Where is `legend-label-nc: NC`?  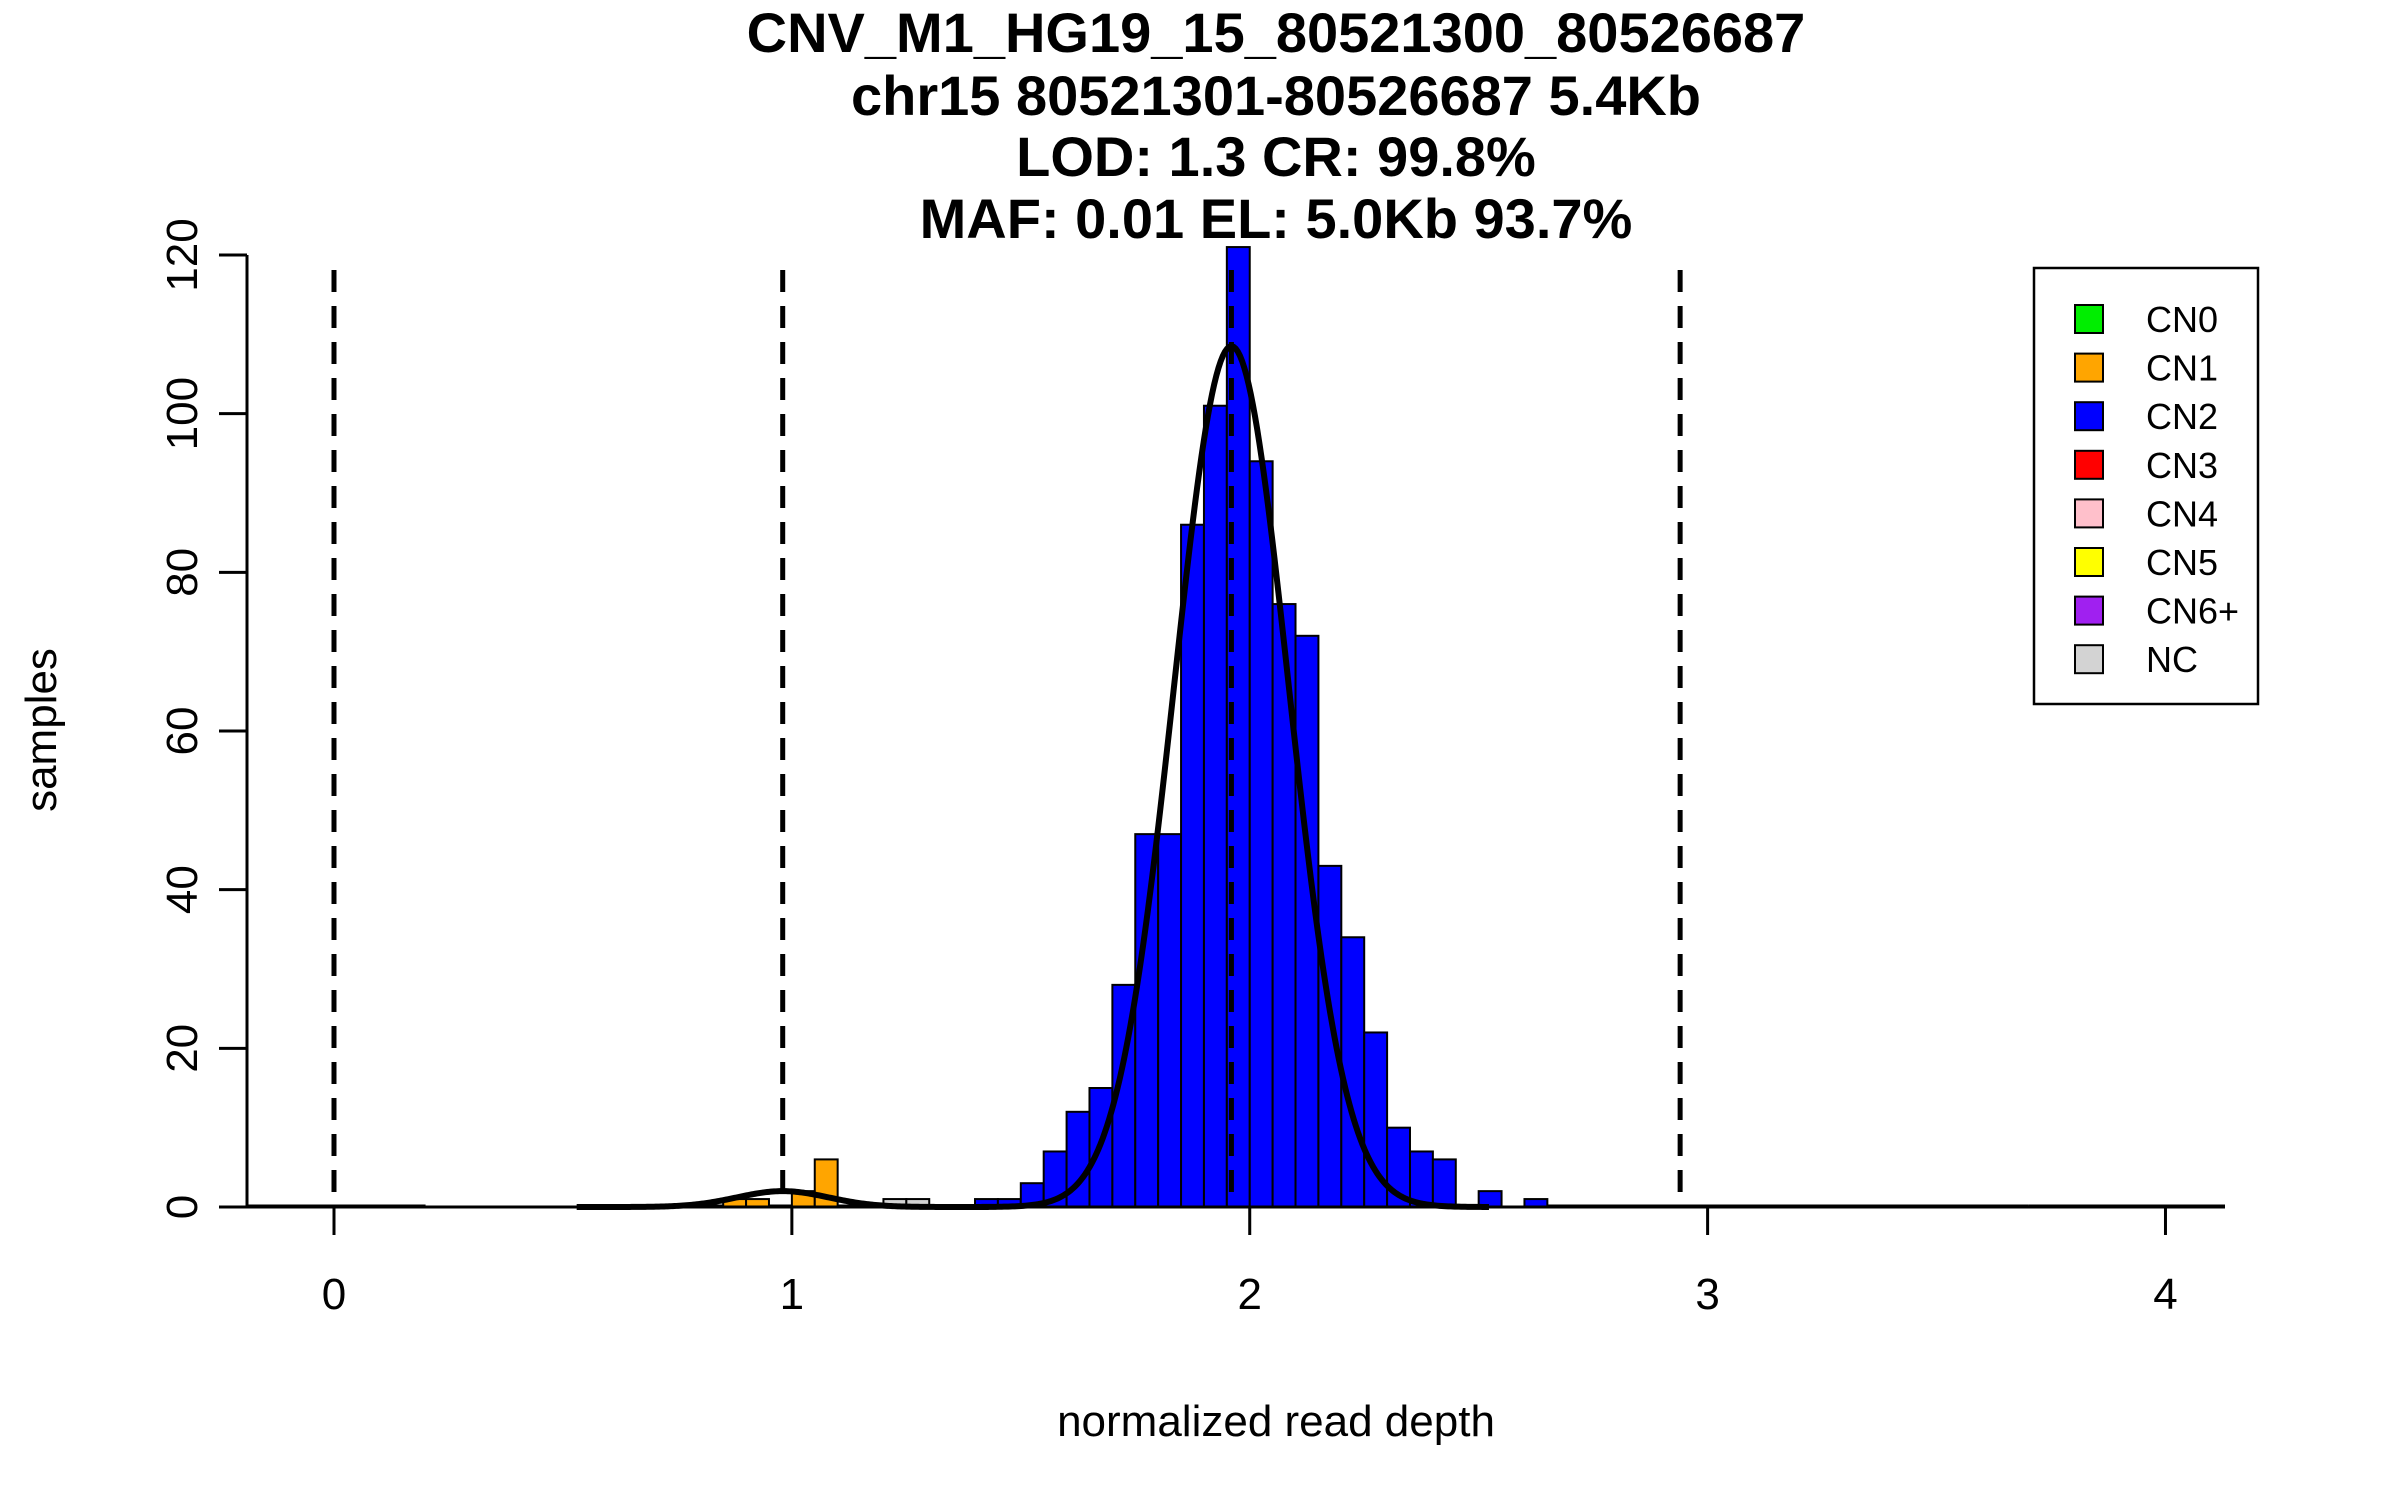
legend-label-nc: NC is located at coordinates (2172, 659).